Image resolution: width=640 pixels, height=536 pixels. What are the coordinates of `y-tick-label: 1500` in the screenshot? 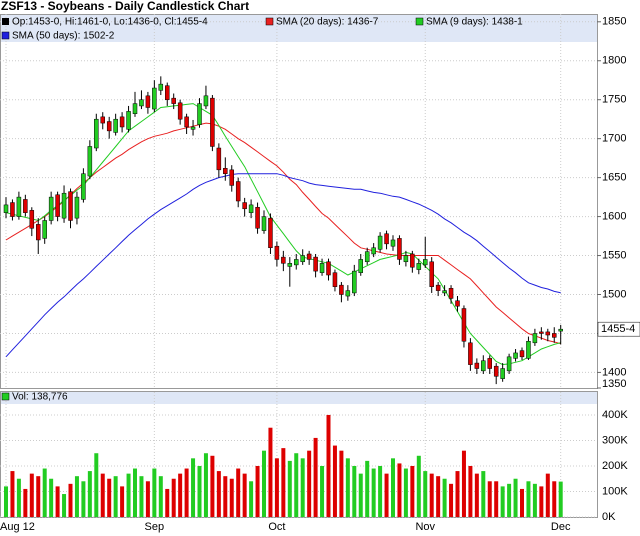 It's located at (614, 294).